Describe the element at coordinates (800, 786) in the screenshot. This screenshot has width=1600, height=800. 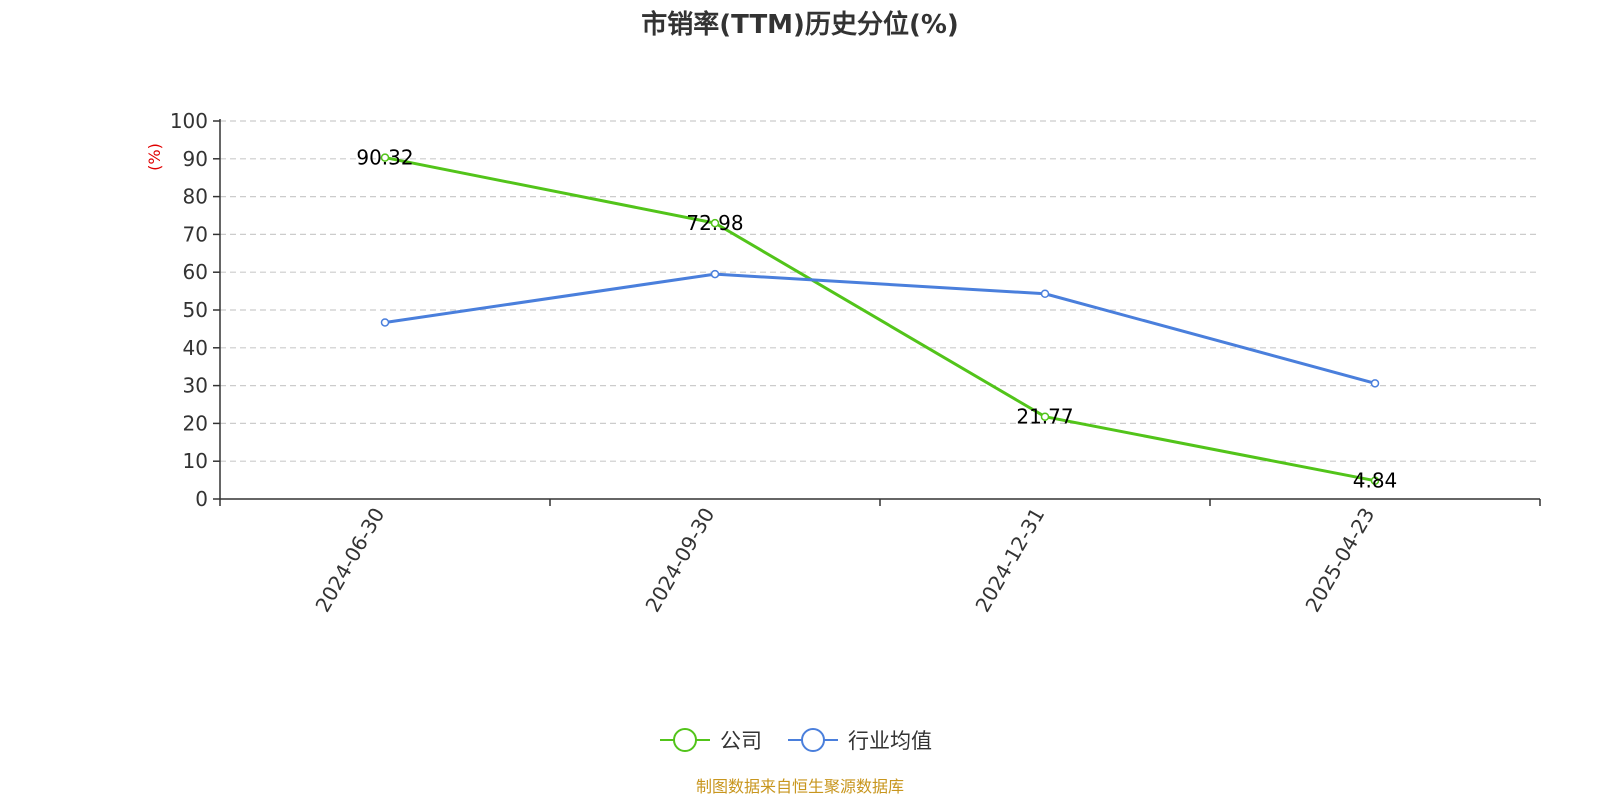
I see `source-note: 制图数据来自恒生聚源数据库` at that location.